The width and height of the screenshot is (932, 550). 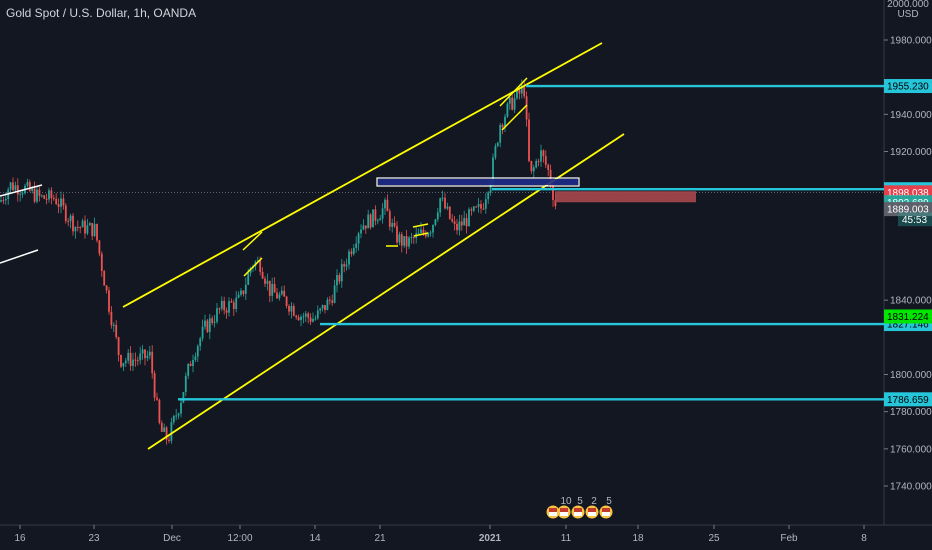 What do you see at coordinates (172, 538) in the screenshot?
I see `x-tick-label: Dec` at bounding box center [172, 538].